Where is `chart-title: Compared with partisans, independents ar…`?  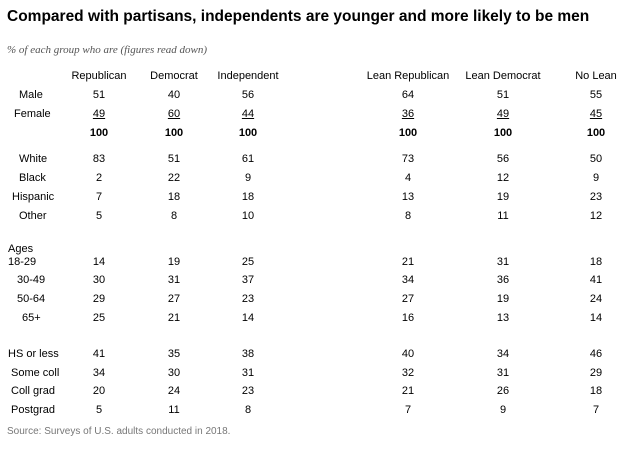
chart-title: Compared with partisans, independents ar… is located at coordinates (298, 16).